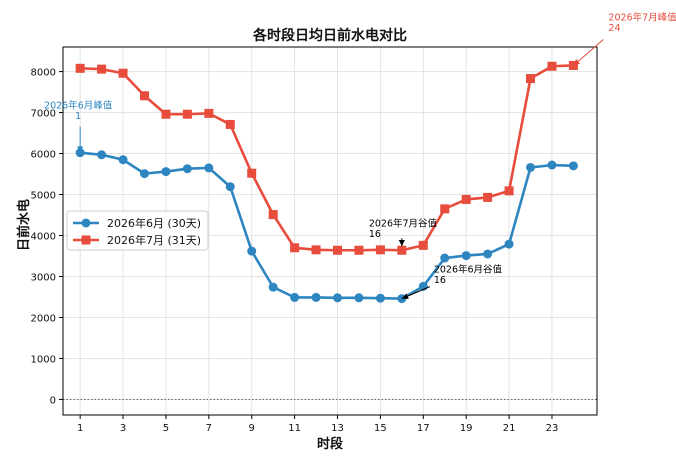 The height and width of the screenshot is (458, 676). I want to click on legend-box, so click(137, 230).